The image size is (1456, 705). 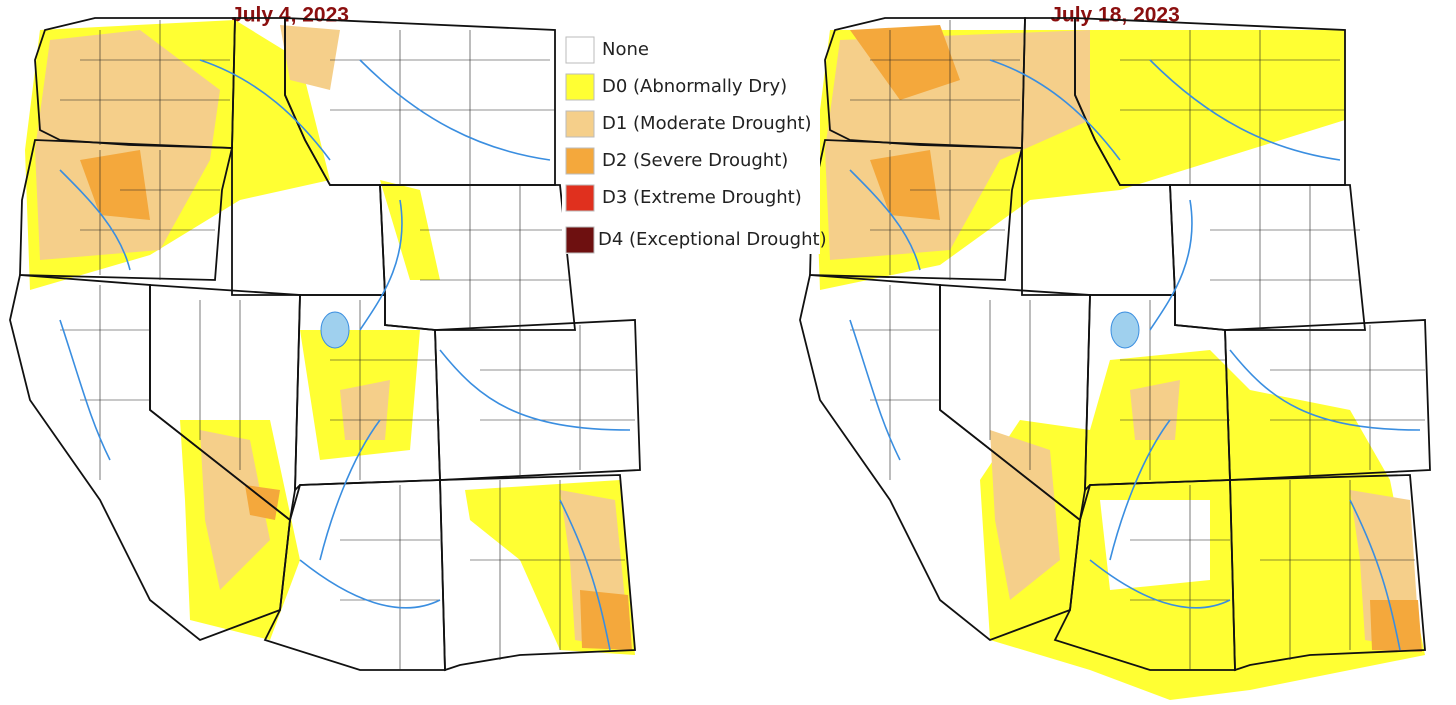 What do you see at coordinates (702, 197) in the screenshot?
I see `legend-label: D3 (Extreme Drought)` at bounding box center [702, 197].